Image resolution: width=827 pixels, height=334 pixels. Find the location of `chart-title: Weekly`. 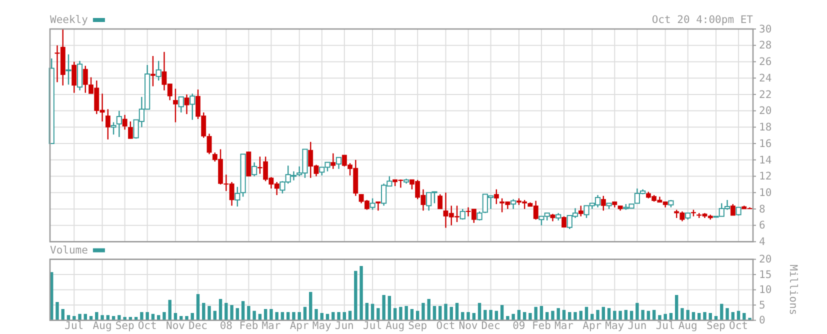

chart-title: Weekly is located at coordinates (69, 20).